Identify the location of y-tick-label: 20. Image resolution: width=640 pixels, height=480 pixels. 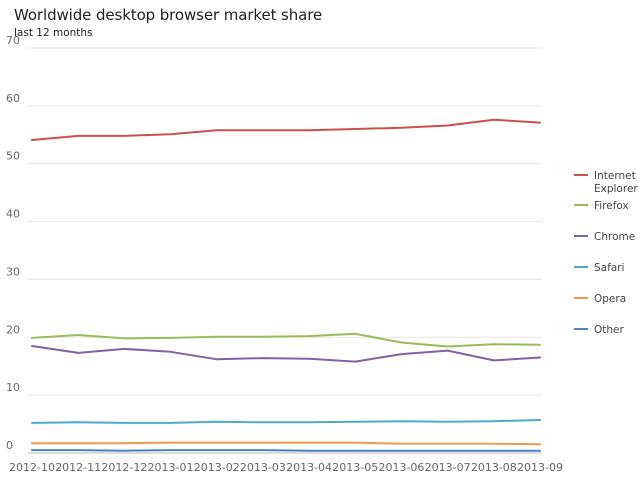
(13, 329).